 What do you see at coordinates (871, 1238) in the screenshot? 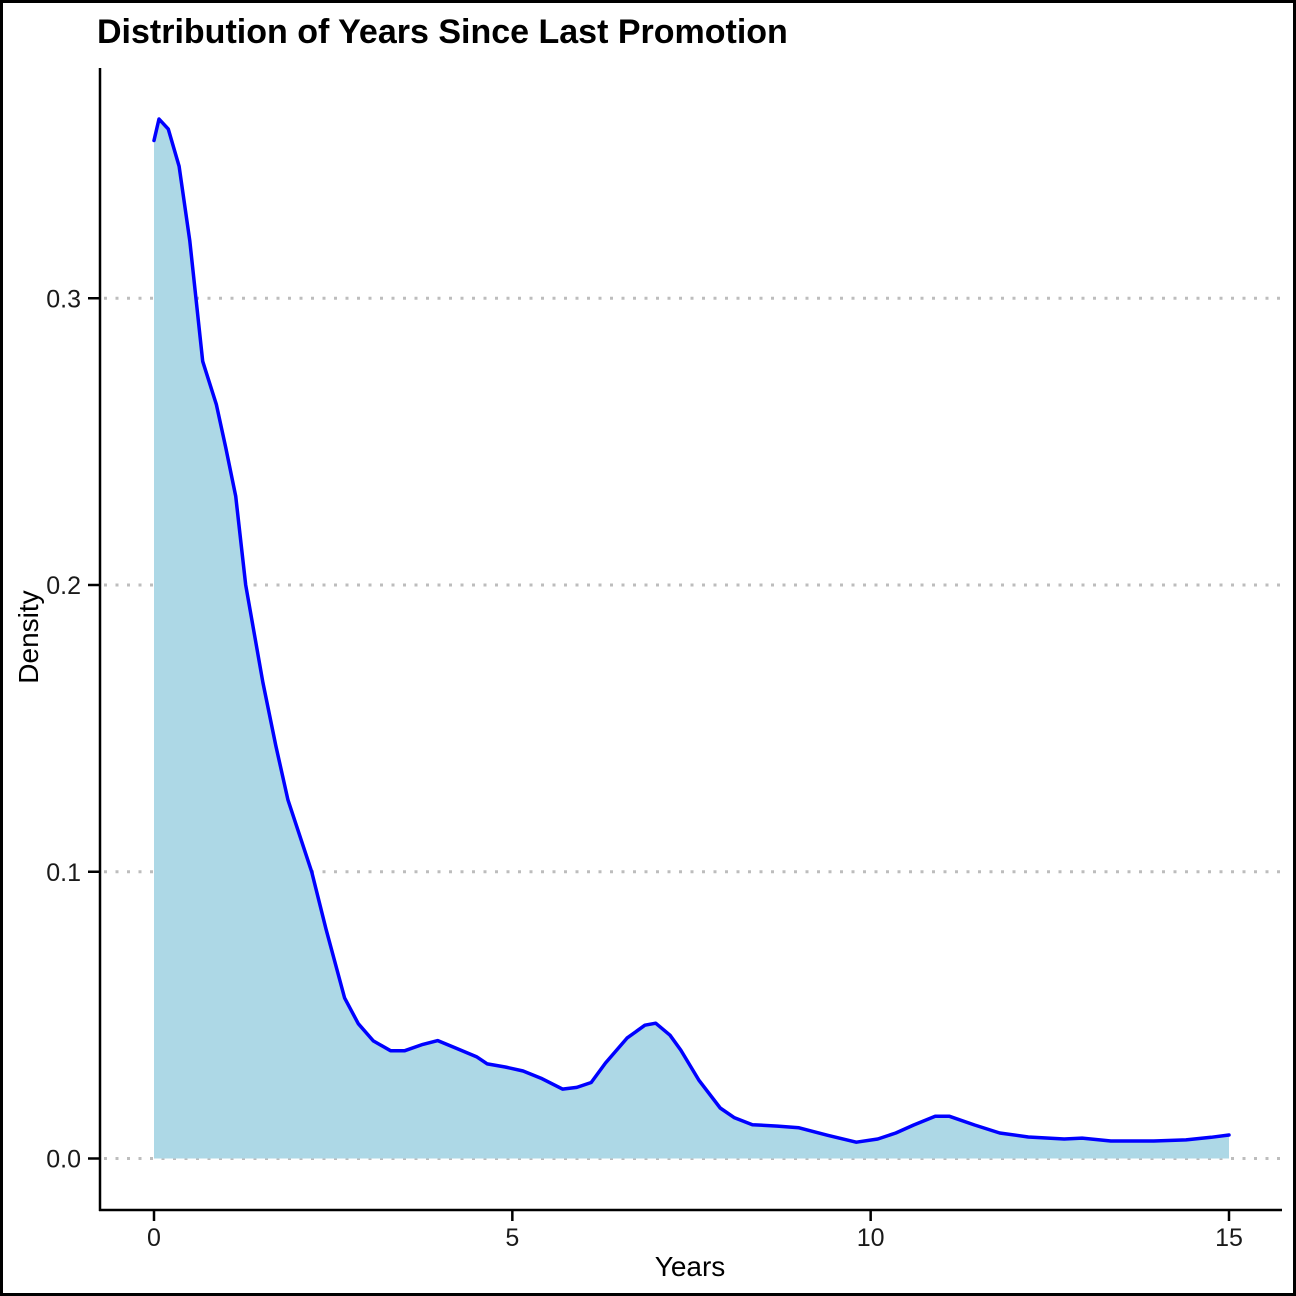
I see `x-tick-label-10: 10` at bounding box center [871, 1238].